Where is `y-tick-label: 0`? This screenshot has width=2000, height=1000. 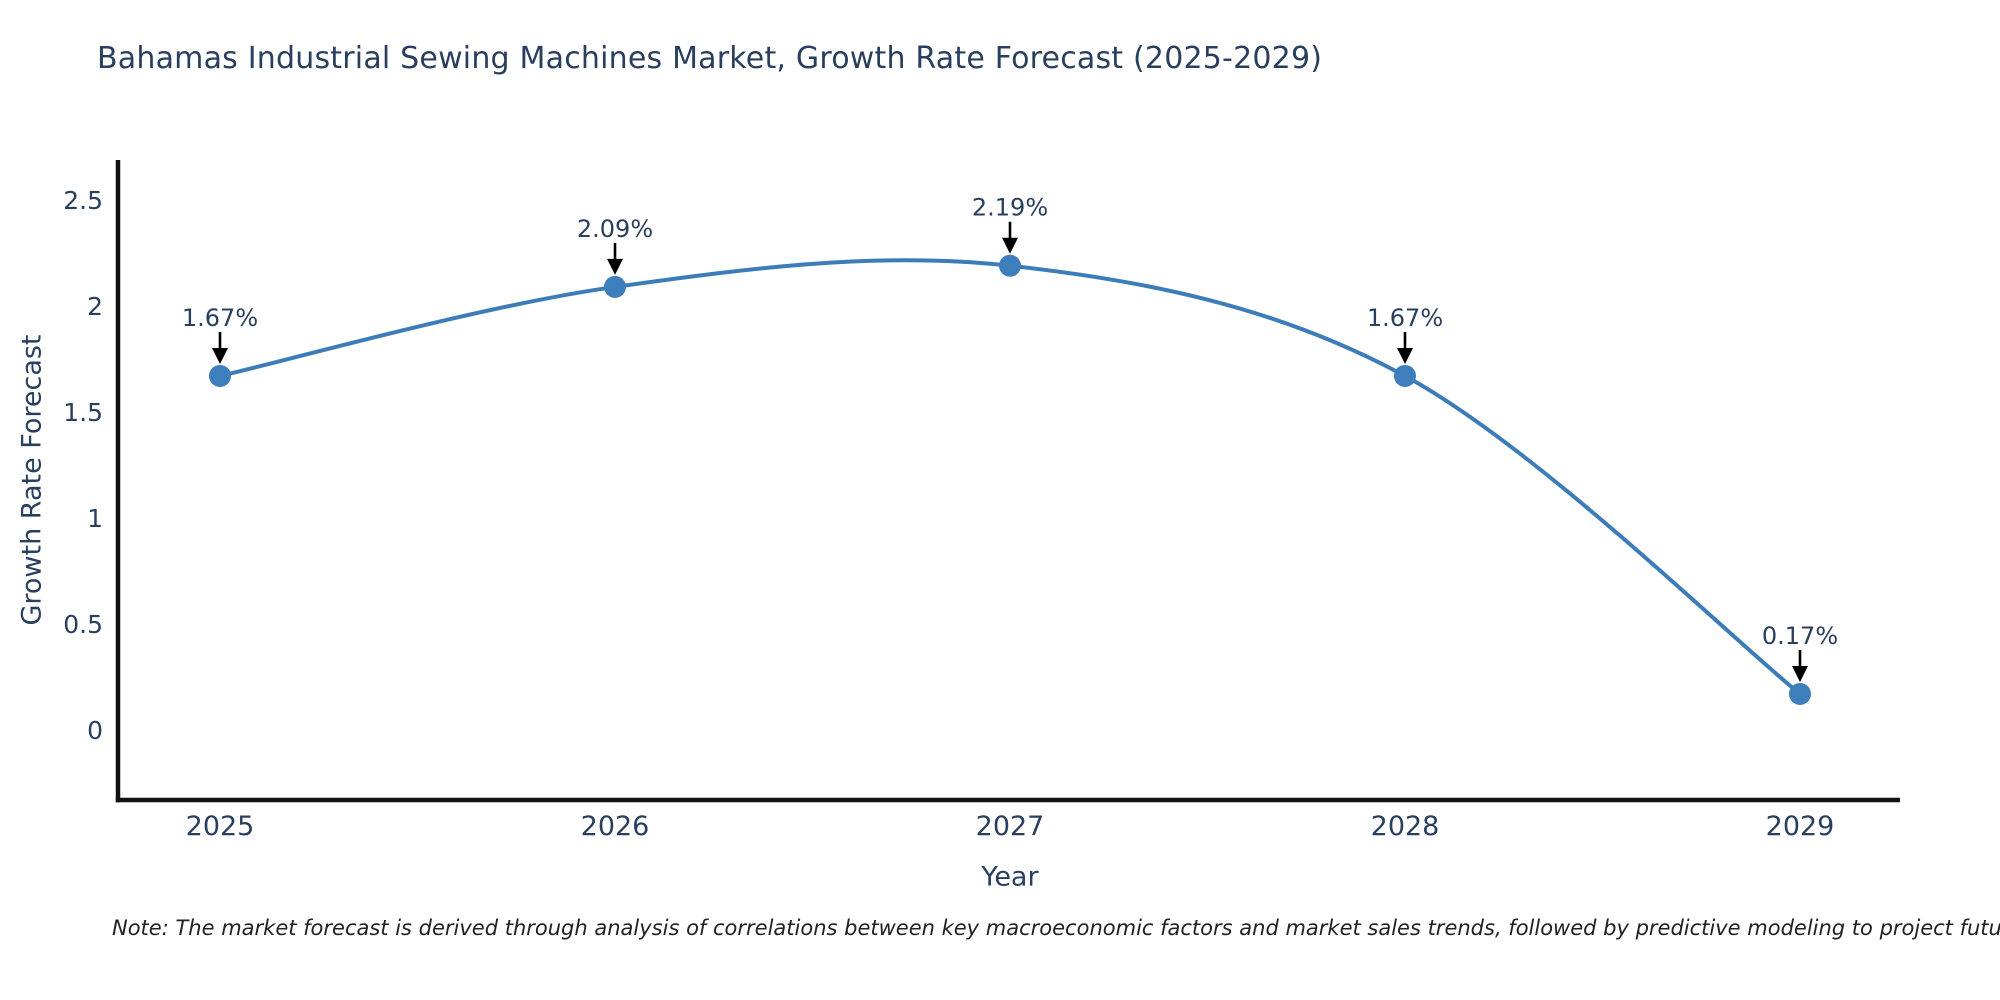 y-tick-label: 0 is located at coordinates (95, 730).